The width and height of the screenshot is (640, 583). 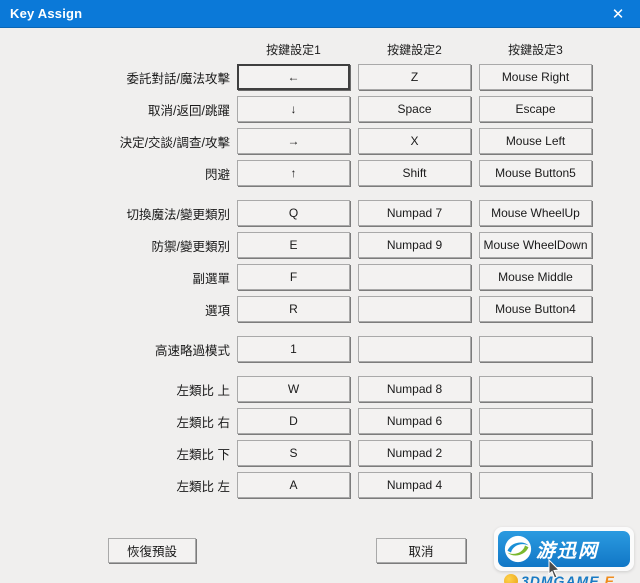 What do you see at coordinates (178, 214) in the screenshot?
I see `action-label: 切換魔法/變更類別` at bounding box center [178, 214].